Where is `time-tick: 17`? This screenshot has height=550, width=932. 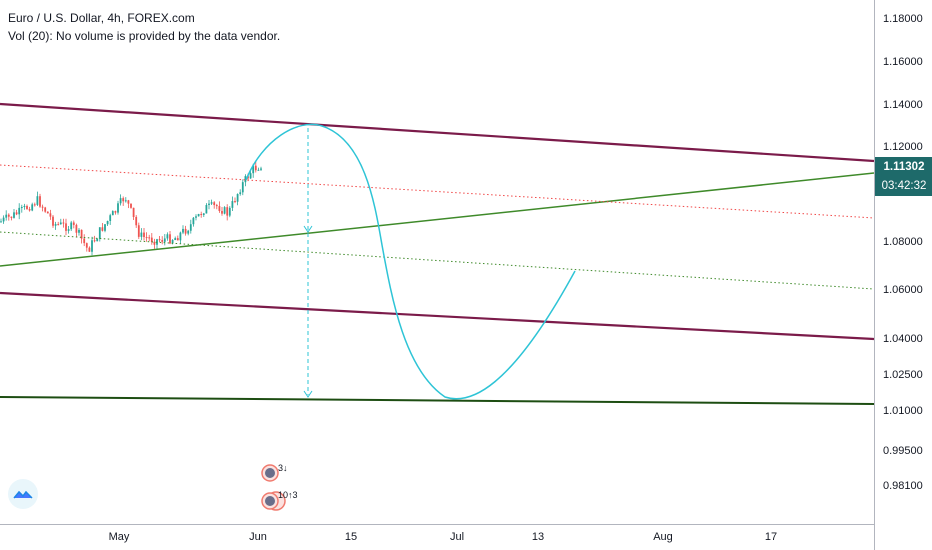
time-tick: 17 is located at coordinates (771, 537).